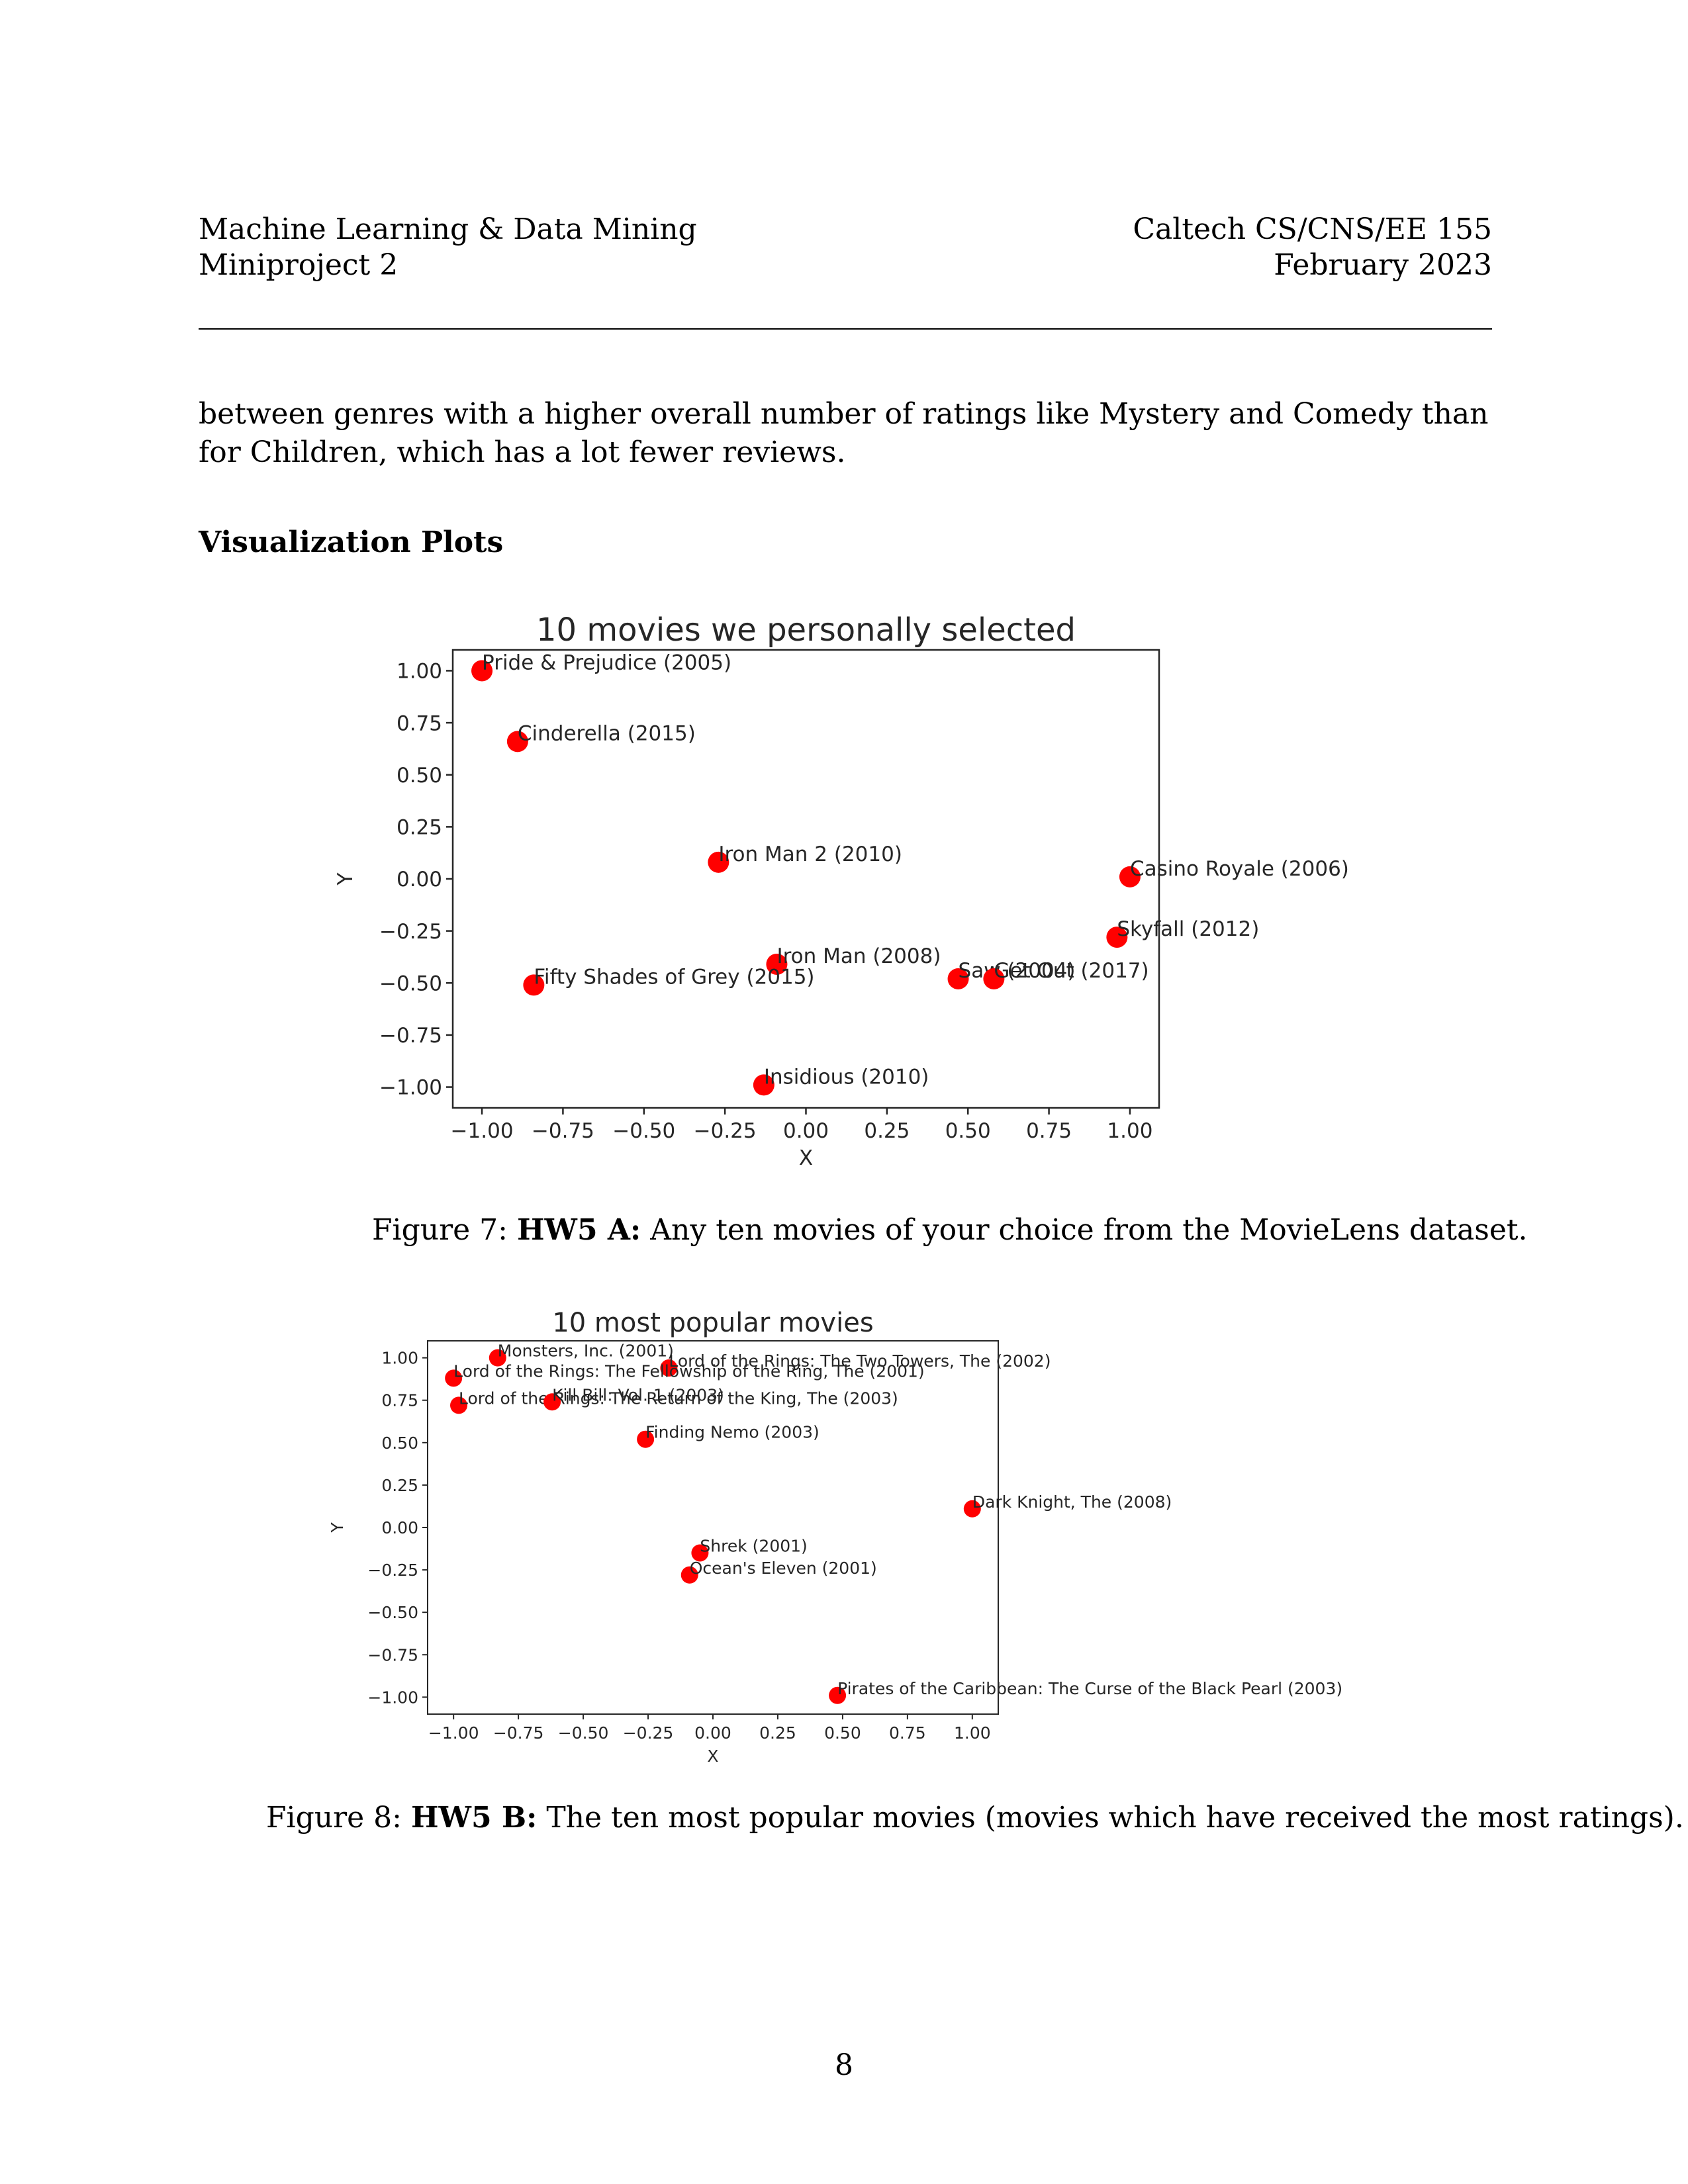 The height and width of the screenshot is (2184, 1688). Describe the element at coordinates (1383, 265) in the screenshot. I see `date: February 2023` at that location.